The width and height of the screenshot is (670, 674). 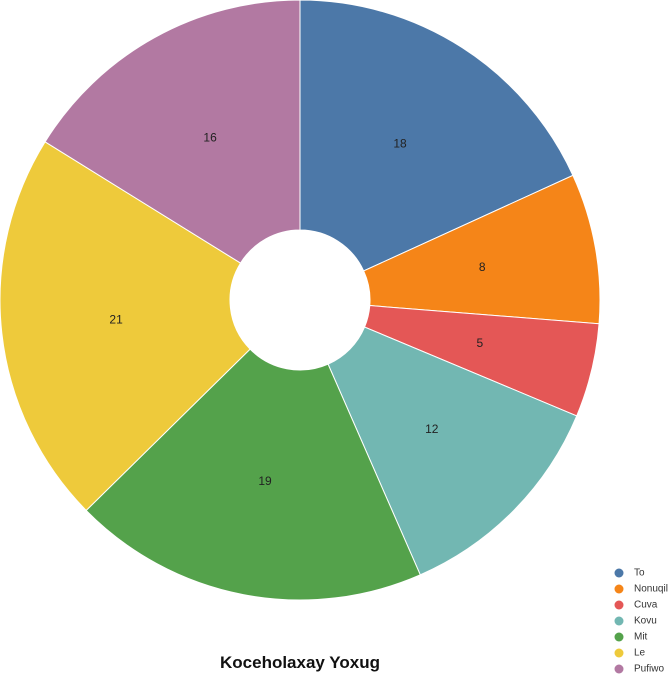 What do you see at coordinates (640, 653) in the screenshot?
I see `legend-label-le: Le` at bounding box center [640, 653].